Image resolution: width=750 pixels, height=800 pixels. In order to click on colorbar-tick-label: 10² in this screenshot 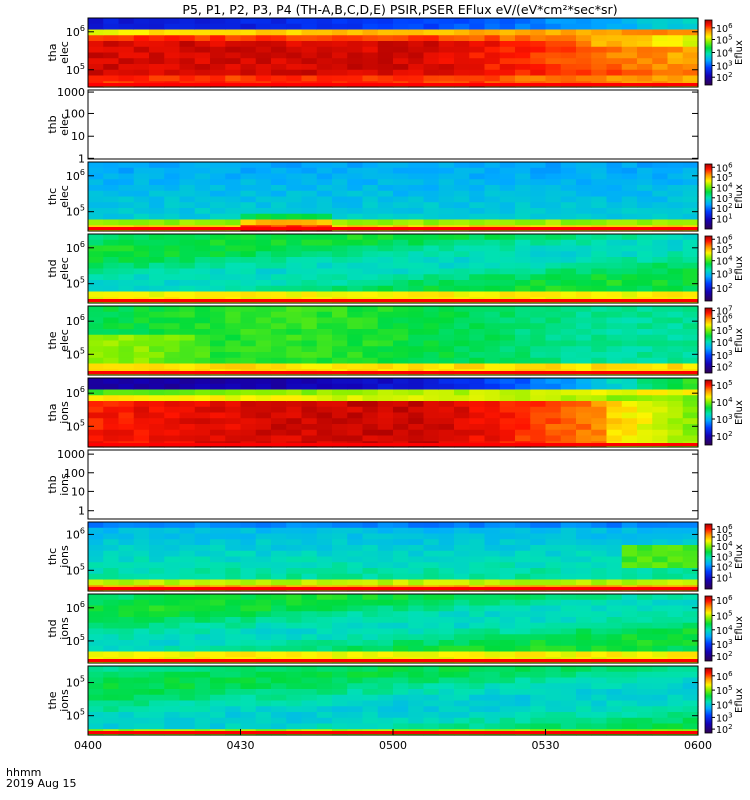, I will do `click(724, 367)`.